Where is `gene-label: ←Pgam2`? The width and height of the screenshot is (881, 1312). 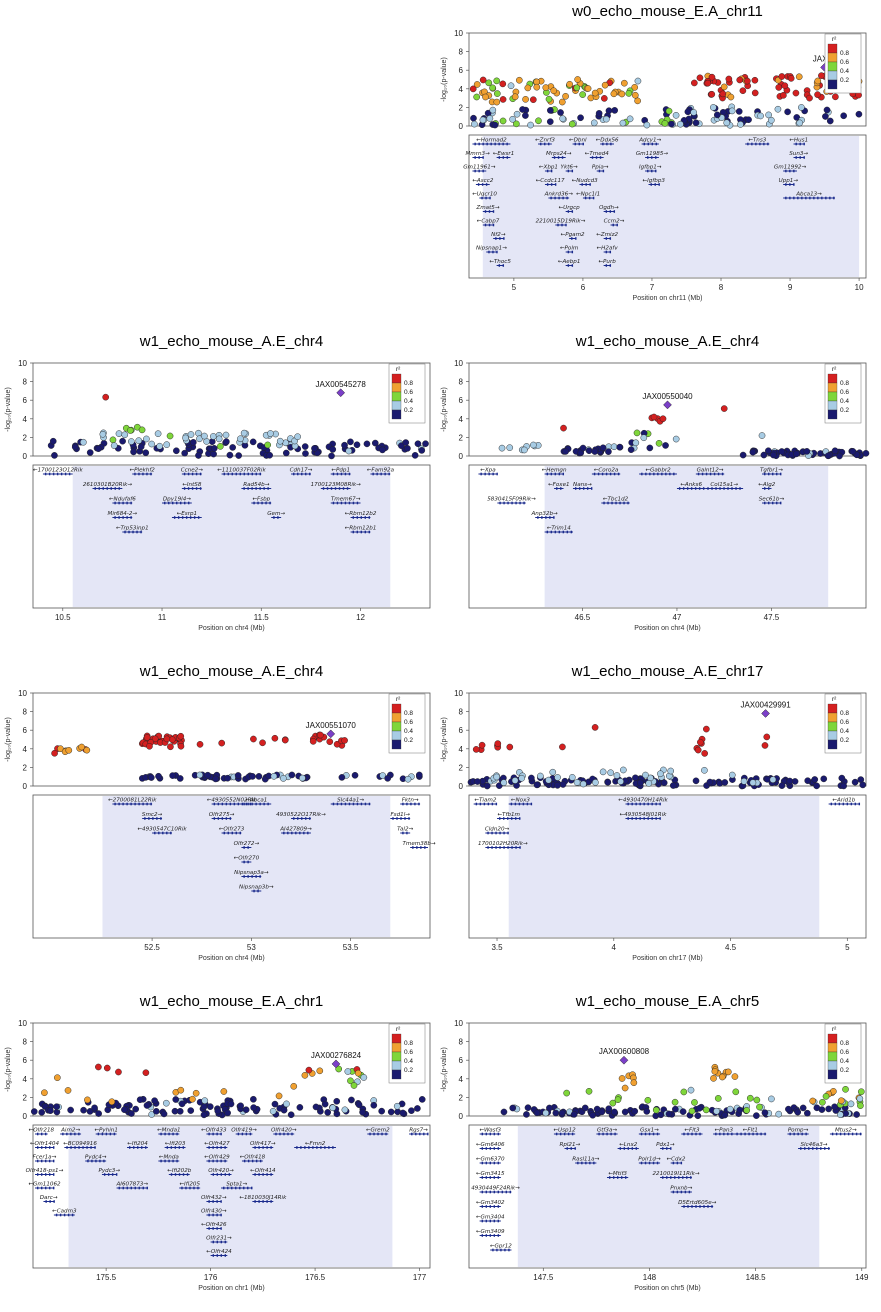
gene-label: ←Pgam2 is located at coordinates (573, 235).